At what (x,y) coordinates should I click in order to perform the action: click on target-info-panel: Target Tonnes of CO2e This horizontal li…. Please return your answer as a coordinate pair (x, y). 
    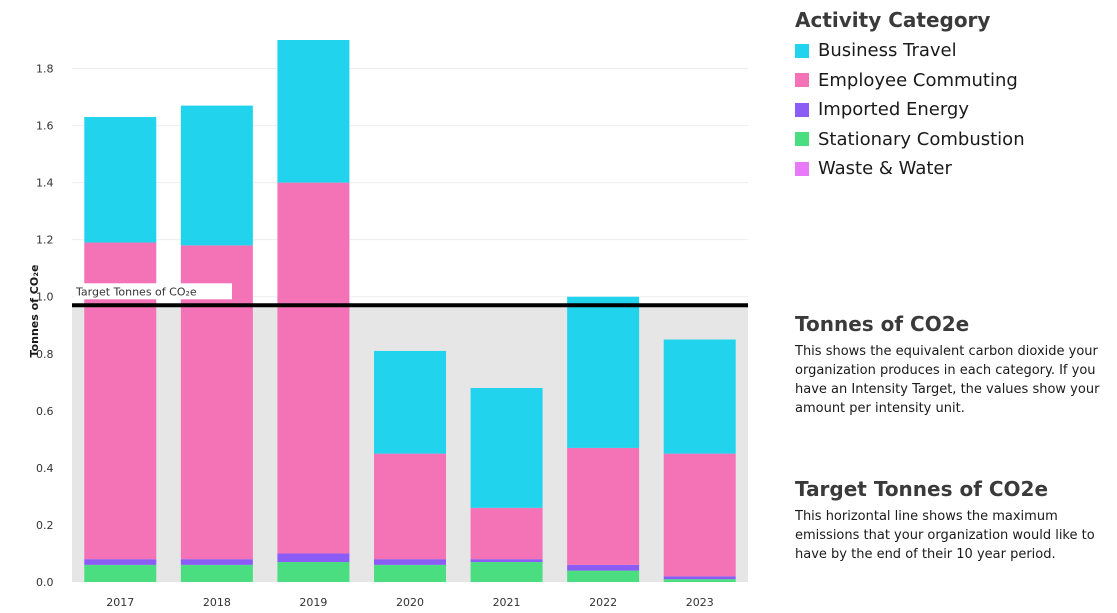
    Looking at the image, I should click on (954, 520).